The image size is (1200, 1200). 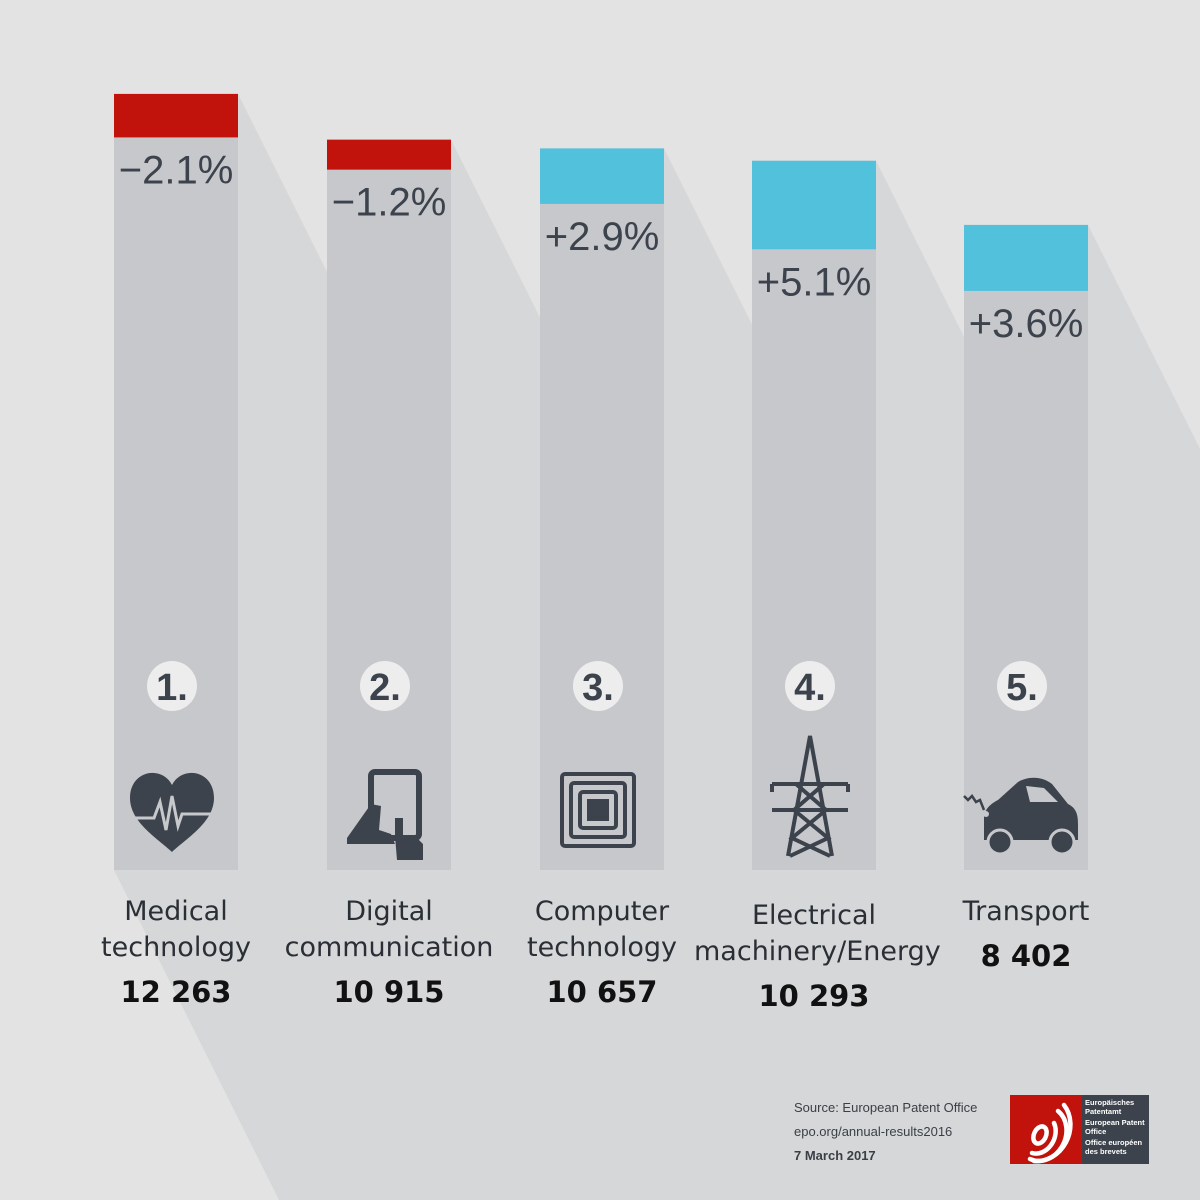 I want to click on category-name-line: Transport, so click(x=1026, y=911).